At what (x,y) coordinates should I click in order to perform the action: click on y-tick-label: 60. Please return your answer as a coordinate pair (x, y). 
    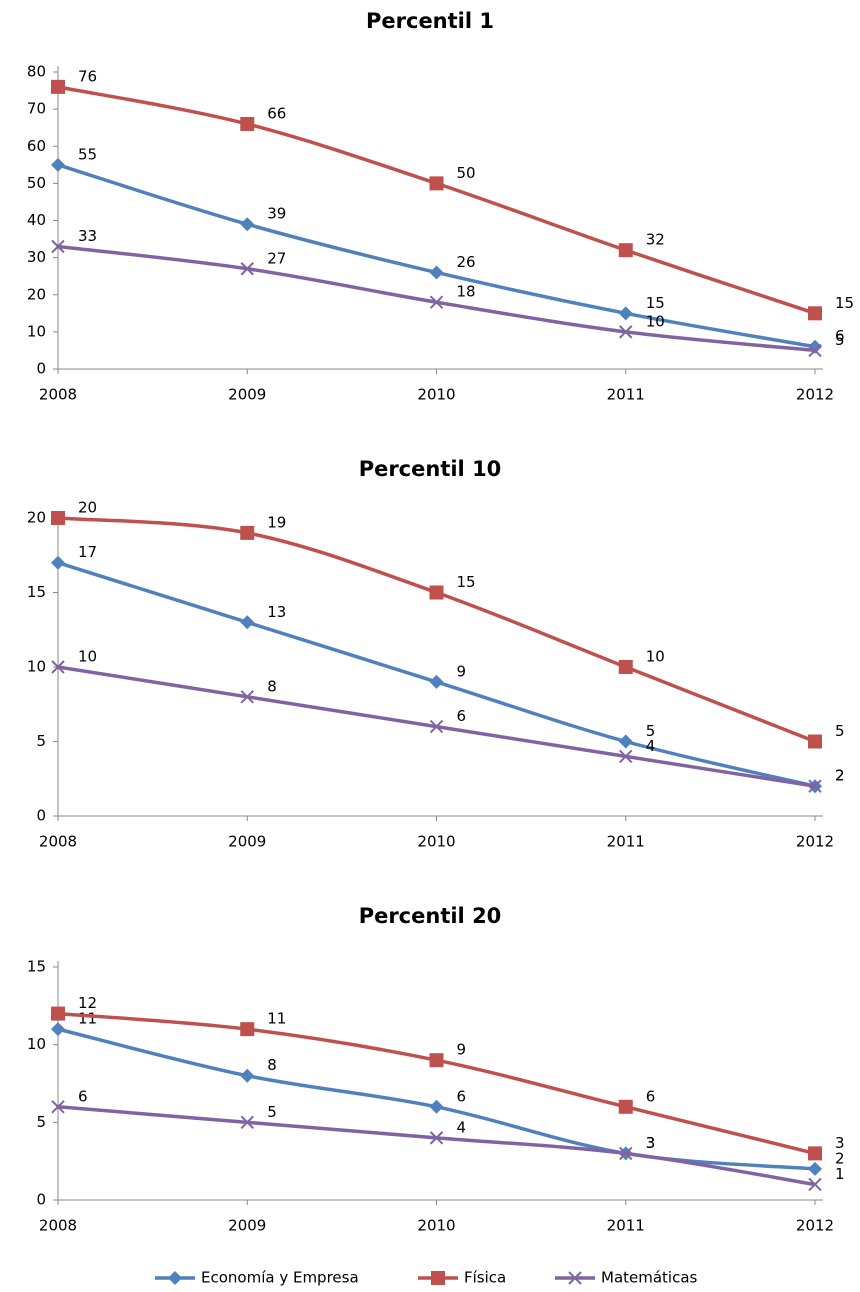
    Looking at the image, I should click on (36, 146).